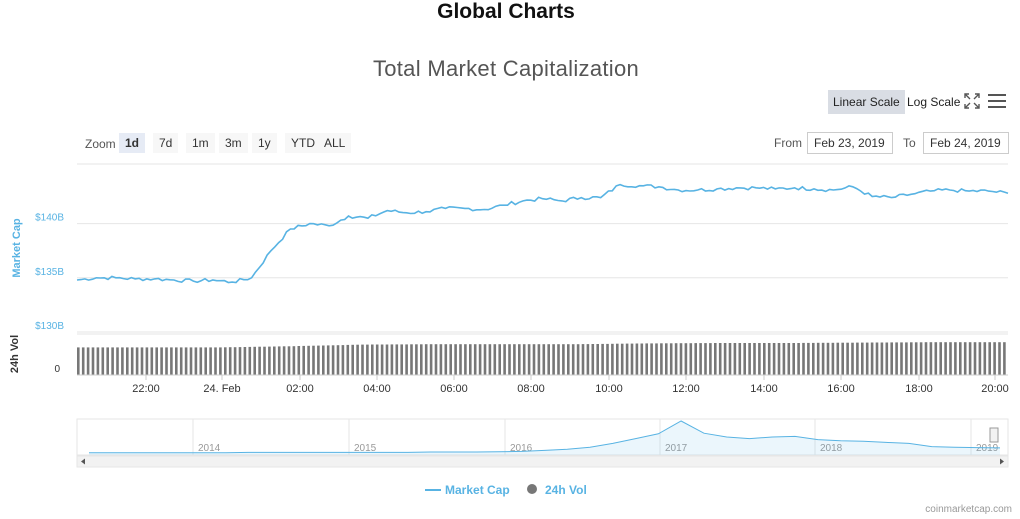  Describe the element at coordinates (454, 389) in the screenshot. I see `x-tick-label: 06:00` at that location.